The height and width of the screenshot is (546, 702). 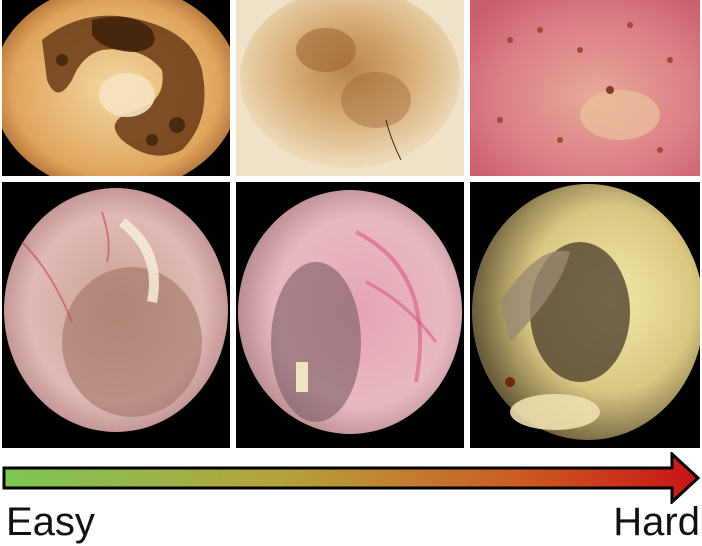 I want to click on easy-label: Easy, so click(x=50, y=522).